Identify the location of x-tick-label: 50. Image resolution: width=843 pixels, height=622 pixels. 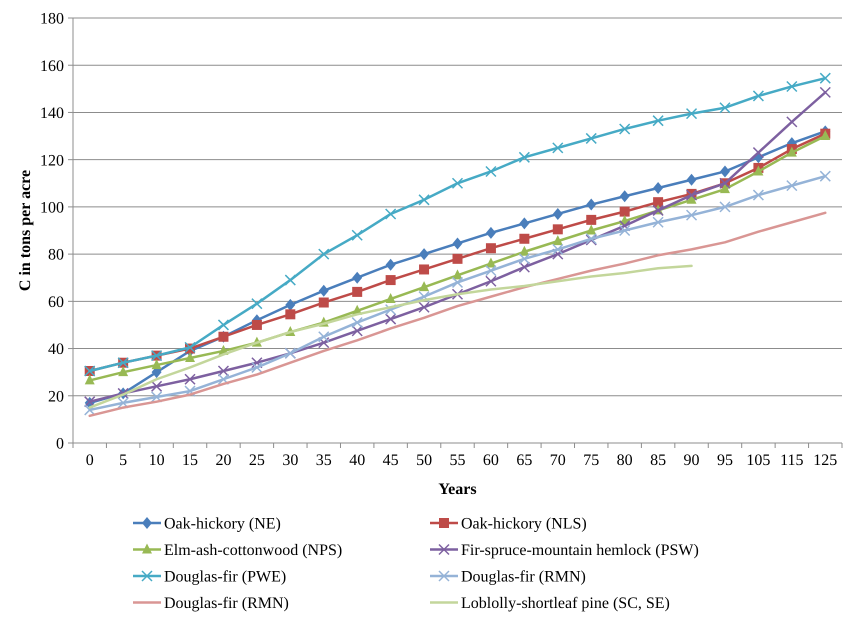
(424, 460).